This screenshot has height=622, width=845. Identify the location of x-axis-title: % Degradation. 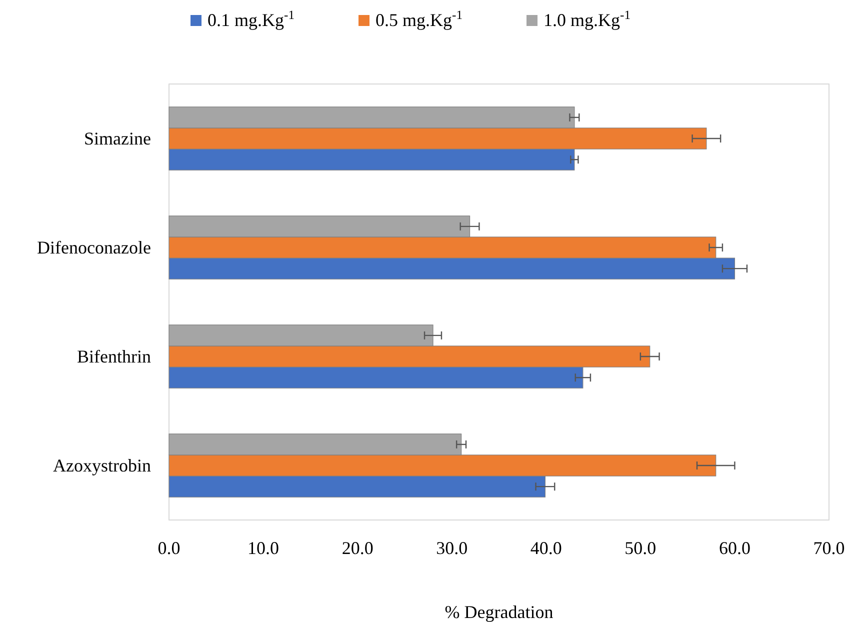
(499, 612).